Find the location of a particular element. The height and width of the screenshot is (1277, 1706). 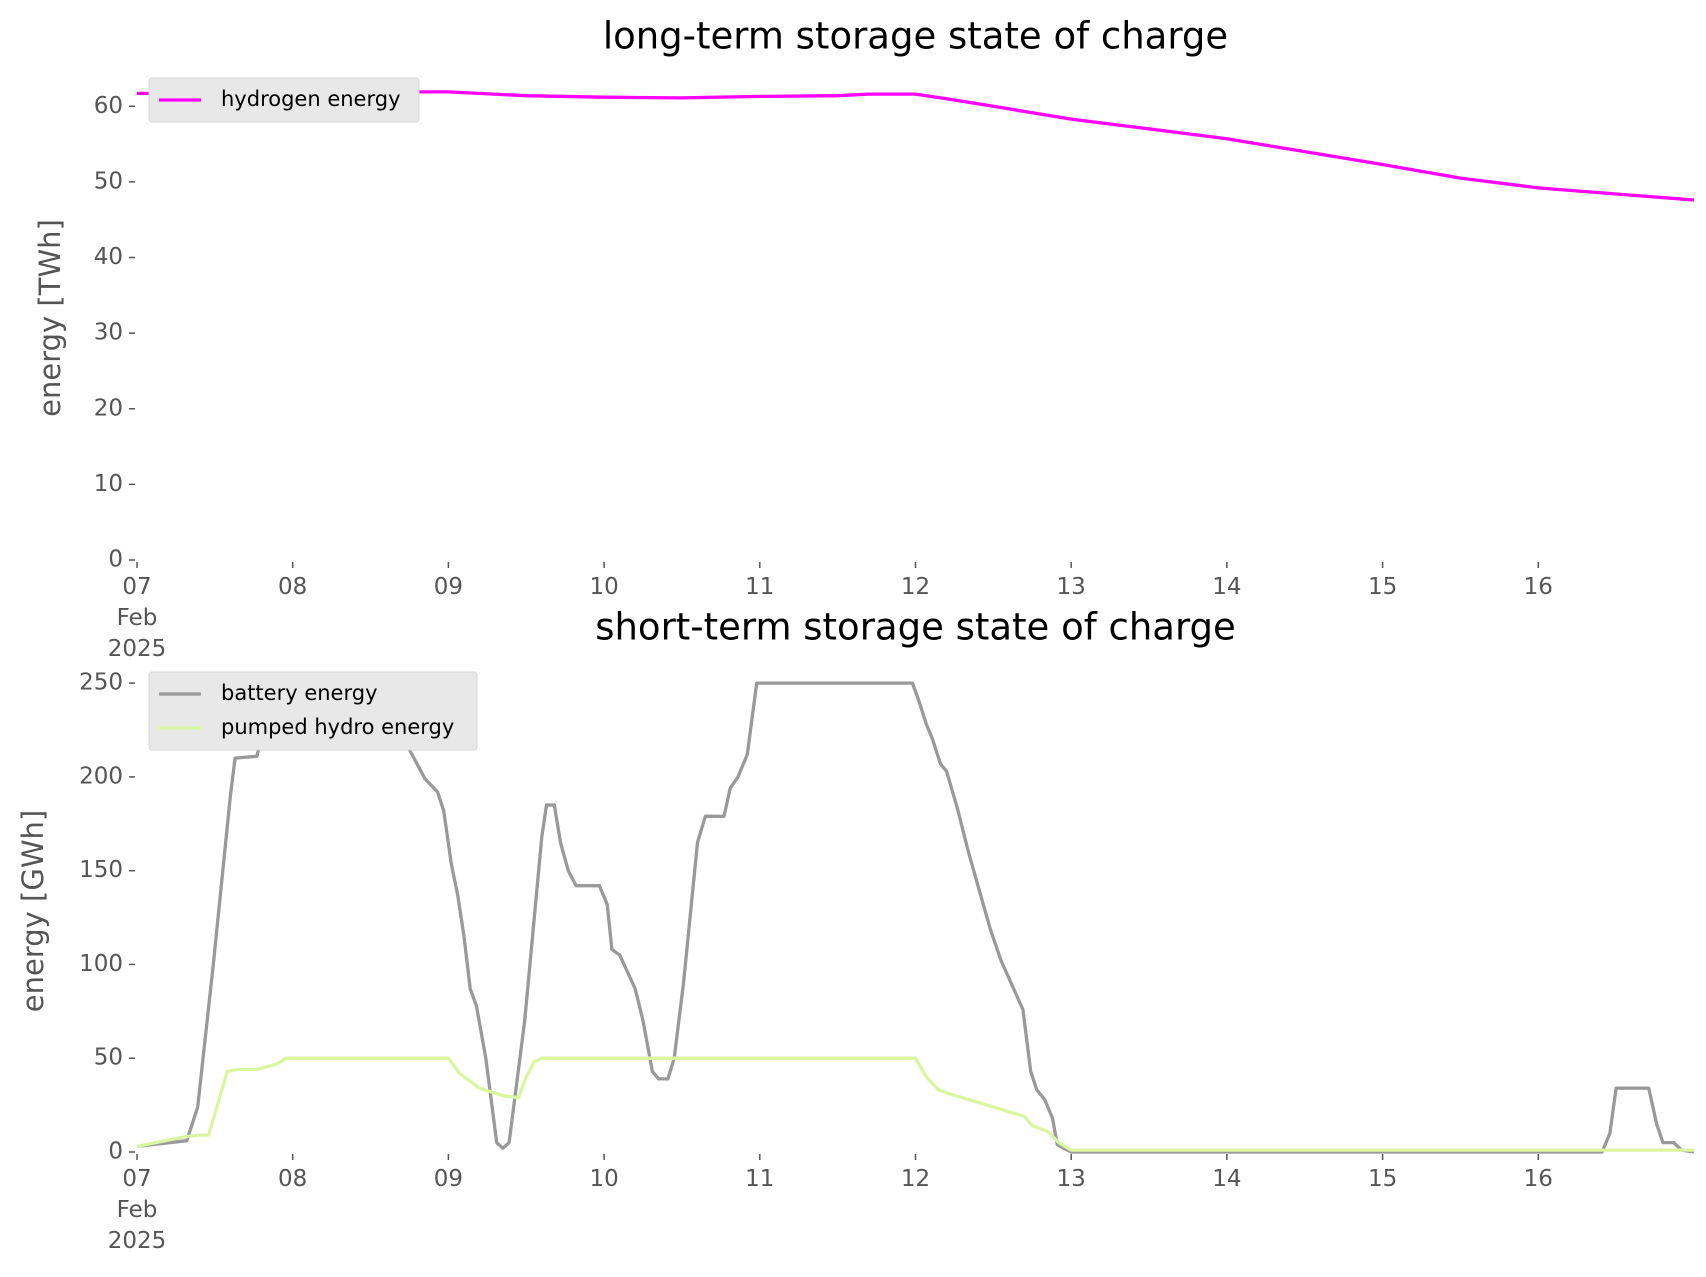

y-tick-label: 100 is located at coordinates (101, 964).